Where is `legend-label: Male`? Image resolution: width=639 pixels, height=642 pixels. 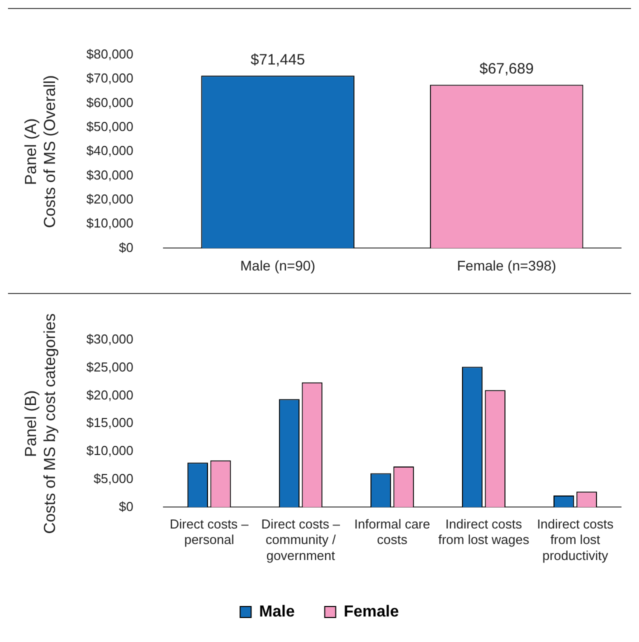 legend-label: Male is located at coordinates (277, 611).